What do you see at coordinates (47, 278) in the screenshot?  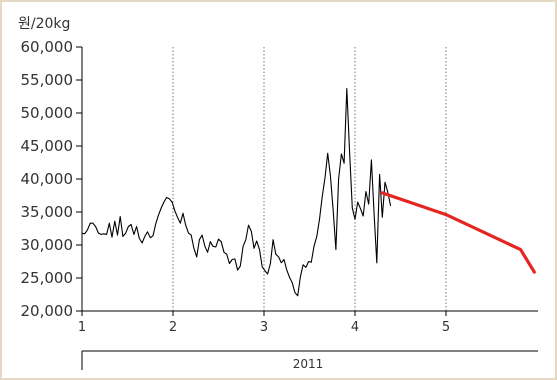 I see `y-tick-label: 25,000` at bounding box center [47, 278].